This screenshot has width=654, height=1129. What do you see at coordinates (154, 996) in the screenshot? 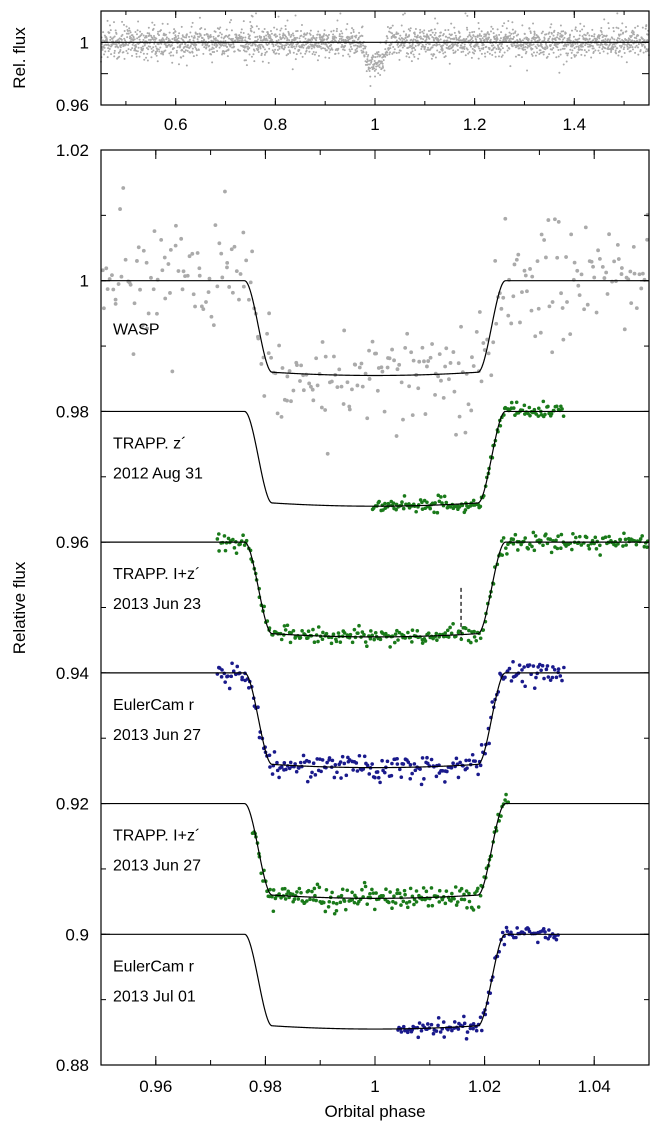
I see `light-curve-label: 2013 Jul 01` at bounding box center [154, 996].